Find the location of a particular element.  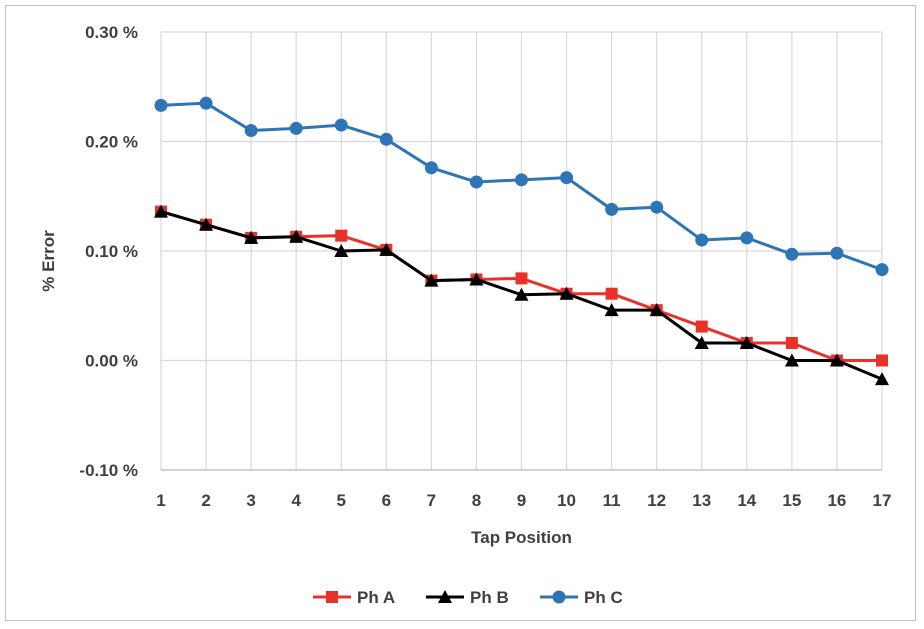

legend-label: Ph B is located at coordinates (489, 597).